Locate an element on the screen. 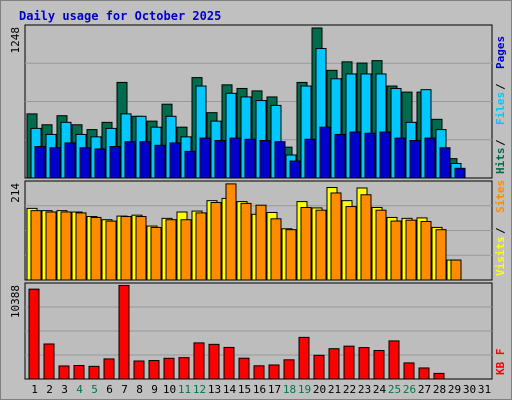  x-tick-label-day-16: 16 is located at coordinates (259, 389).